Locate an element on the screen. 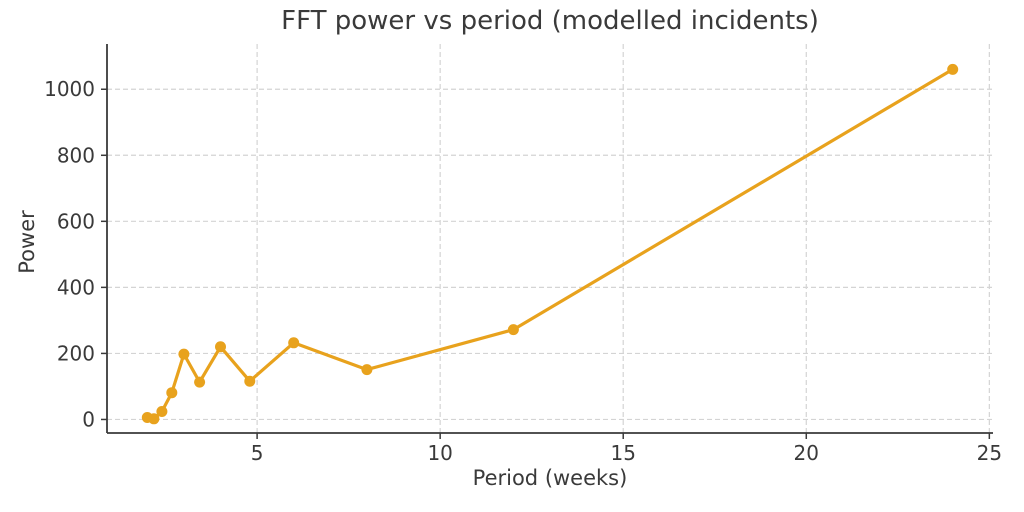 Image resolution: width=1024 pixels, height=512 pixels. x-tick-label: 5 is located at coordinates (257, 453).